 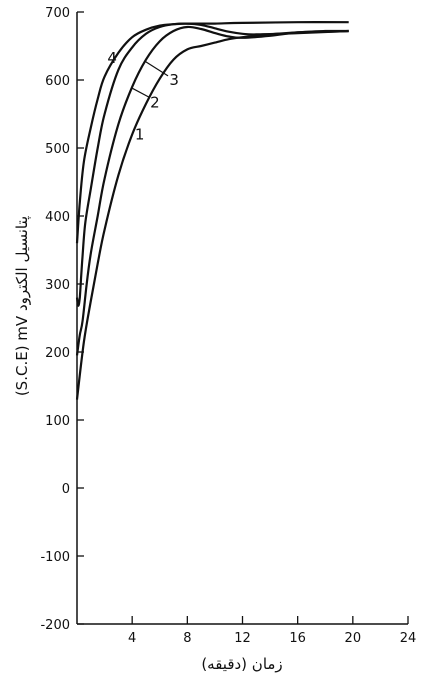 What do you see at coordinates (66, 489) in the screenshot?
I see `y-tick-label: 0` at bounding box center [66, 489].